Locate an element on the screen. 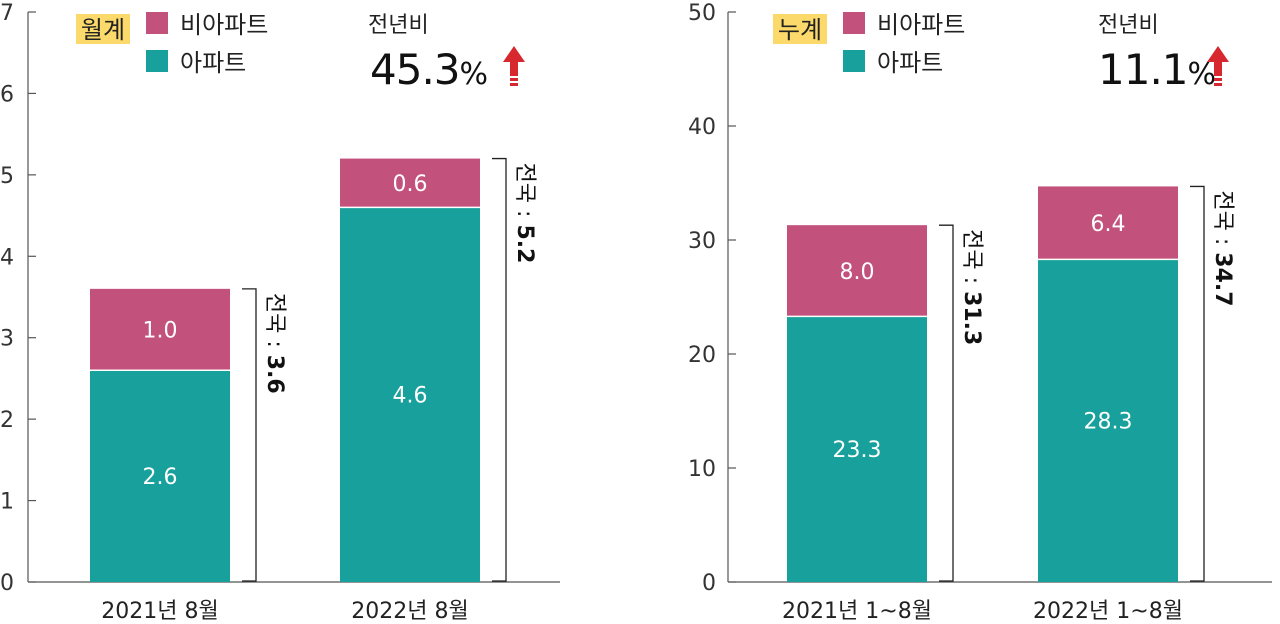 This screenshot has width=1280, height=624. y-tick-label: 10 is located at coordinates (702, 469).